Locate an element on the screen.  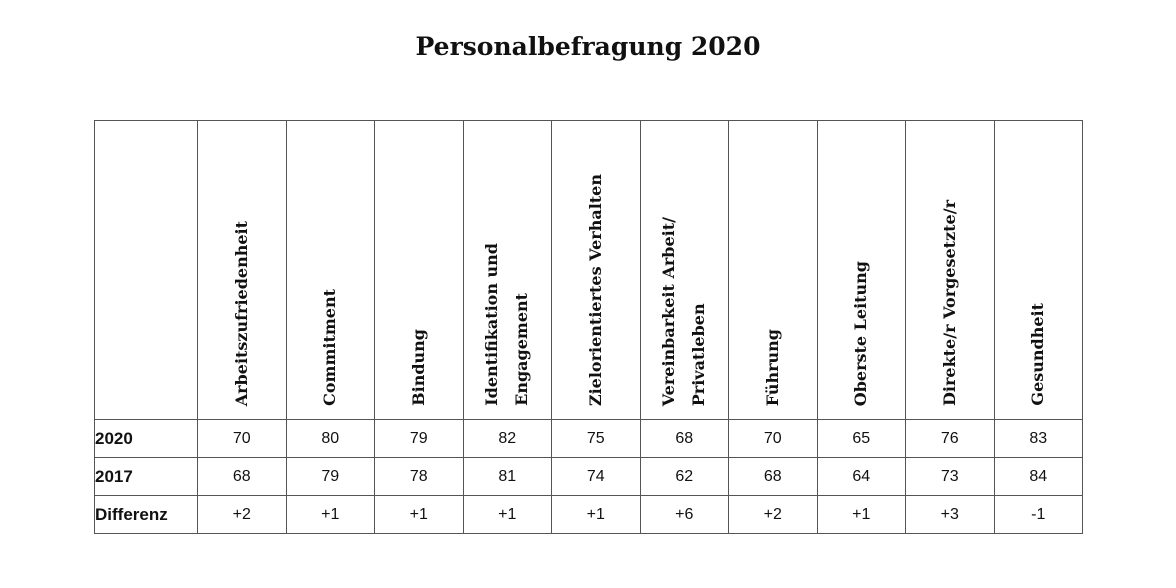
table-cell: 64 is located at coordinates (861, 476).